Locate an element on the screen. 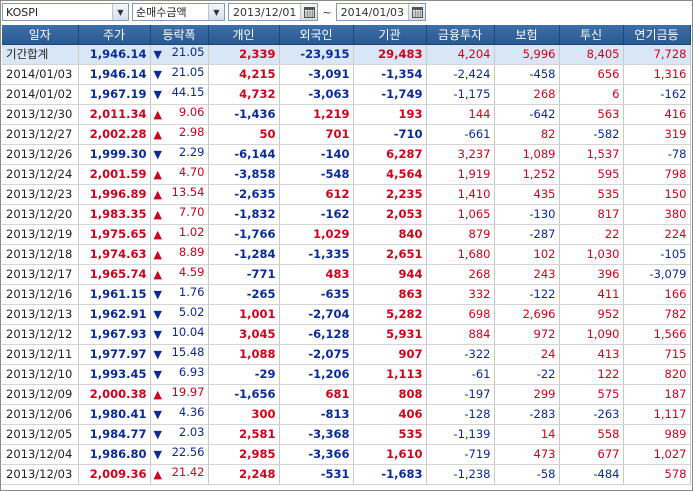 The width and height of the screenshot is (693, 491). change-value: 21.05 is located at coordinates (188, 51).